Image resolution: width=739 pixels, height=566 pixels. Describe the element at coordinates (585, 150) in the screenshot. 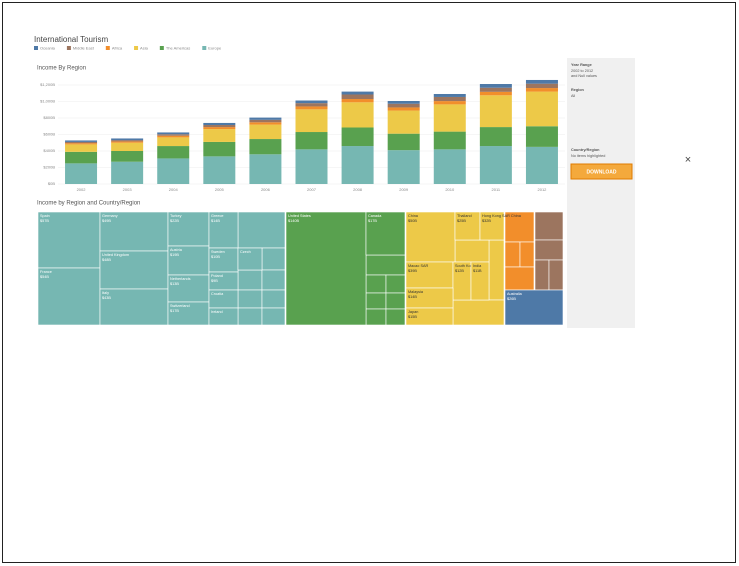

I see `filter-label: Country/Region` at that location.